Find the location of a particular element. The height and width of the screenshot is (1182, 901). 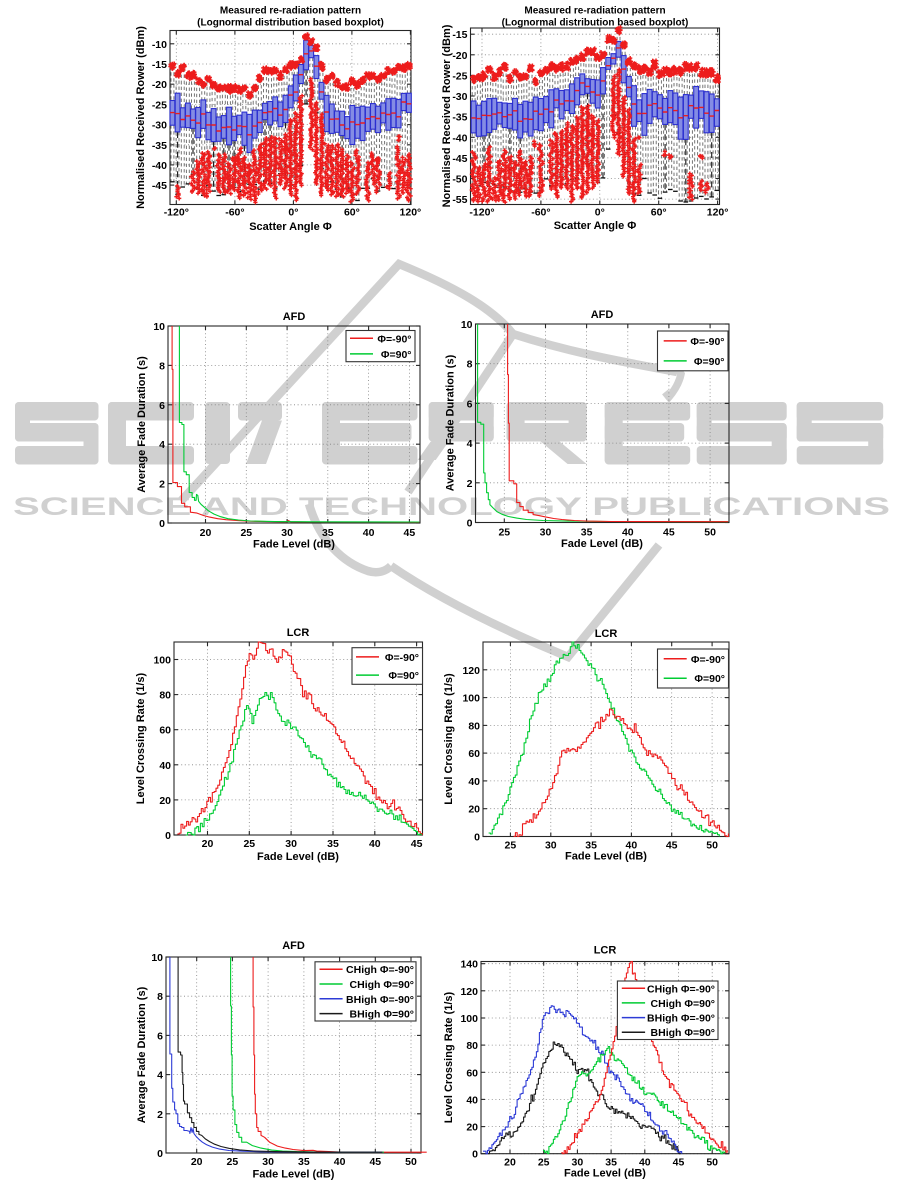

svg-text: CHigh Φ=90° is located at coordinates (683, 1004).